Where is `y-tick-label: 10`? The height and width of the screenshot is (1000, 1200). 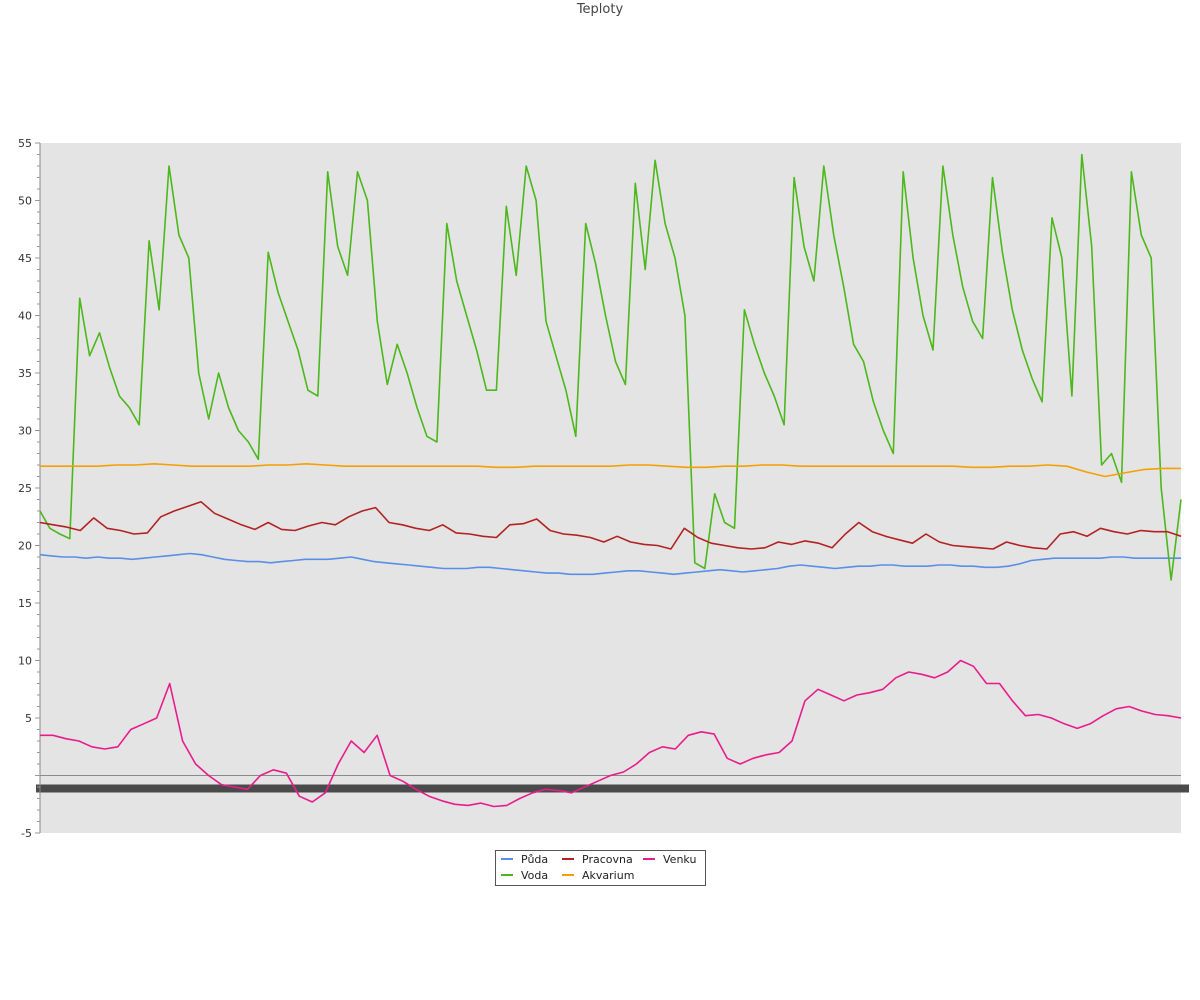 y-tick-label: 10 is located at coordinates (25, 661).